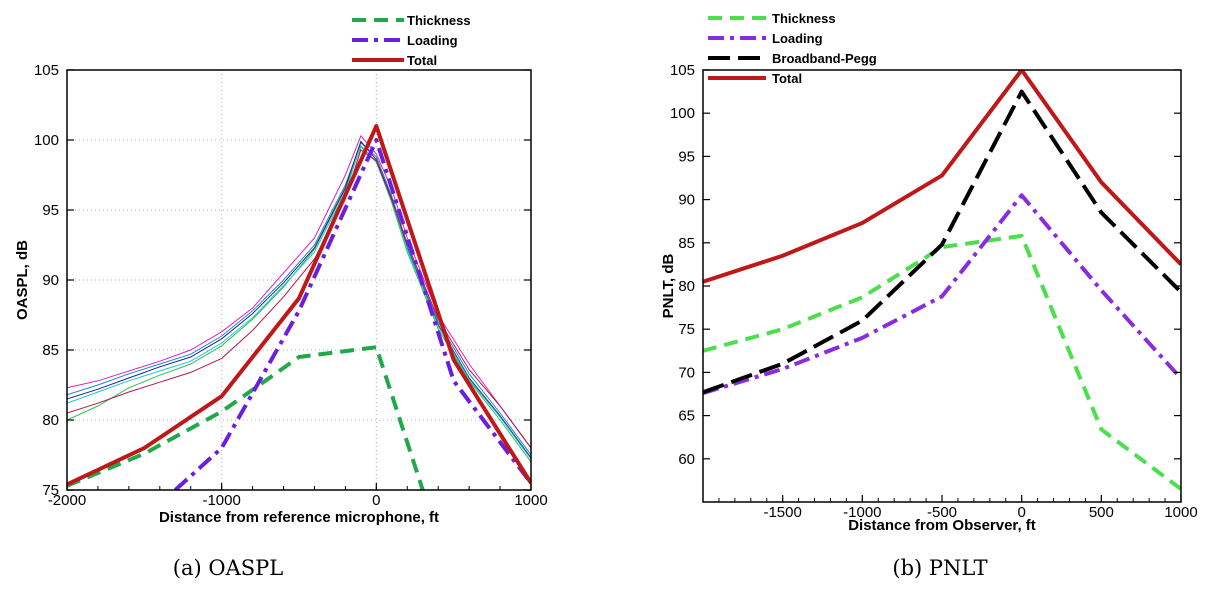  What do you see at coordinates (824, 58) in the screenshot?
I see `legend-label: Broadband-Pegg` at bounding box center [824, 58].